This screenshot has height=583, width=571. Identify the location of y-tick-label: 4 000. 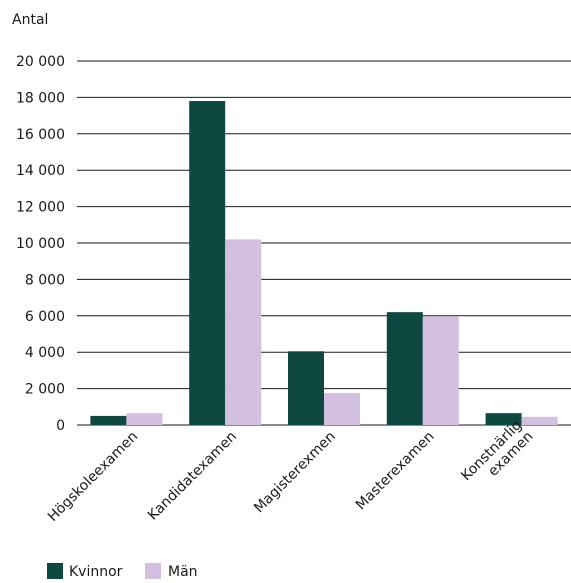
(45, 353).